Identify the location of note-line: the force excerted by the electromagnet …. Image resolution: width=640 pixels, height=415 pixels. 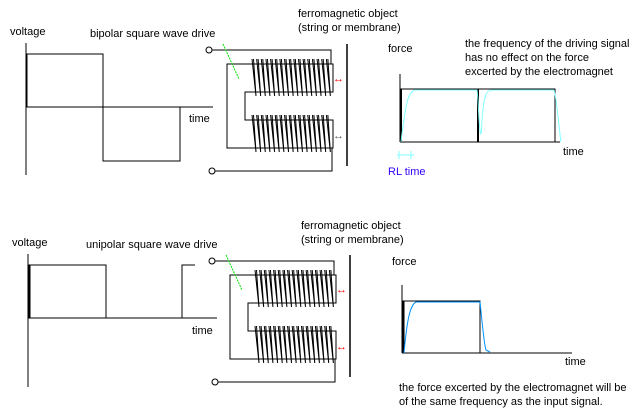
(512, 388).